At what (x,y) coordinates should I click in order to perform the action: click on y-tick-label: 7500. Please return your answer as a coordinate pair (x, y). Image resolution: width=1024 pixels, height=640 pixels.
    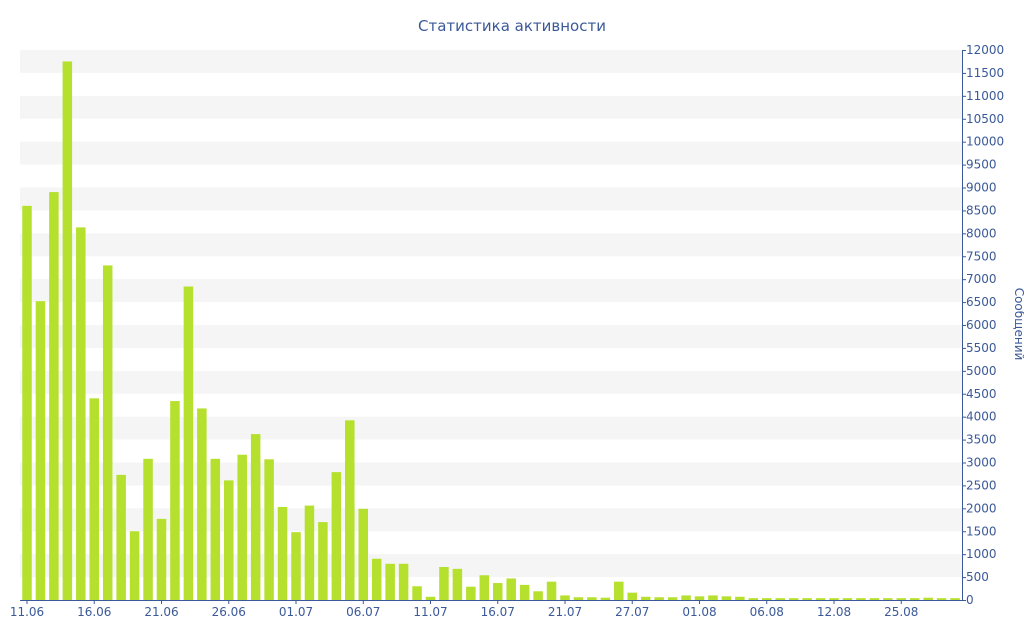
    Looking at the image, I should click on (981, 256).